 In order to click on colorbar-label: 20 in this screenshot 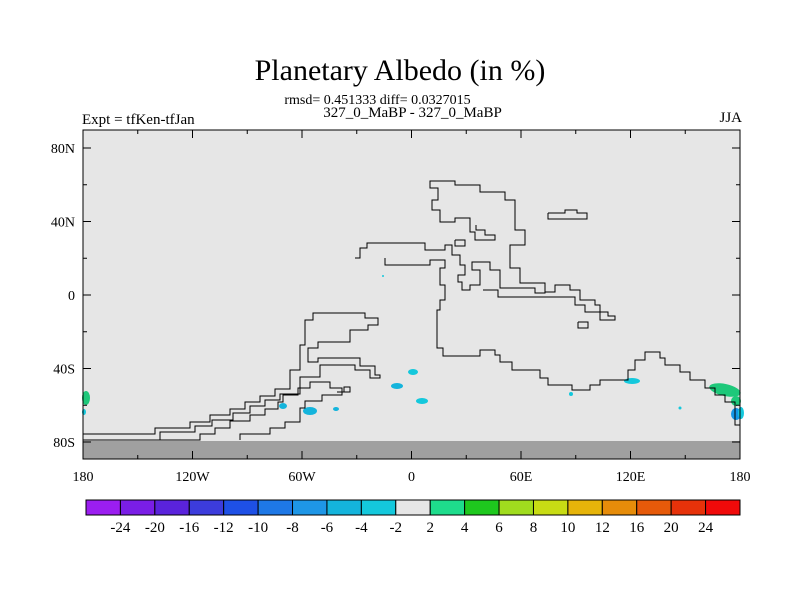, I will do `click(671, 528)`.